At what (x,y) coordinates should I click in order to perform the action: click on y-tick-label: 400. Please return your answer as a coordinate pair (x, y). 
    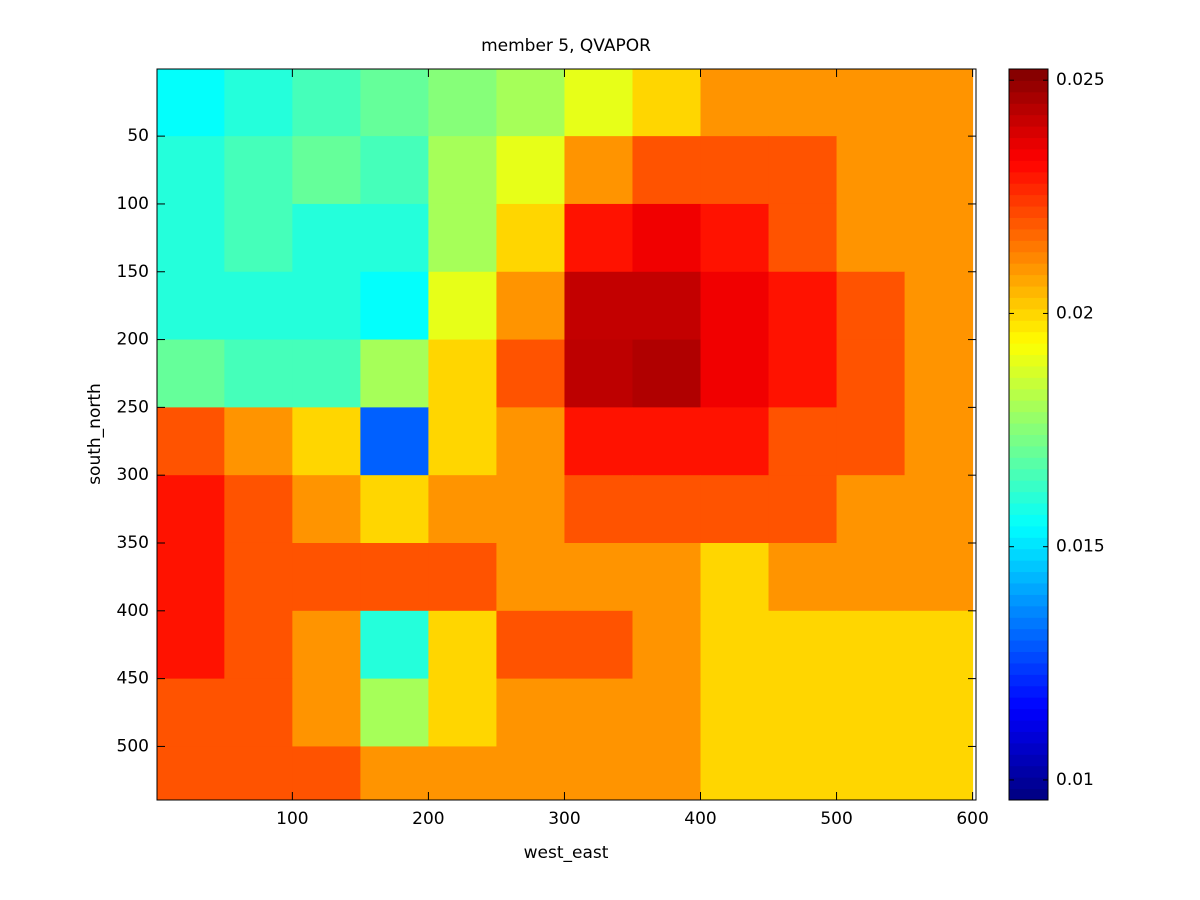
    Looking at the image, I should click on (133, 611).